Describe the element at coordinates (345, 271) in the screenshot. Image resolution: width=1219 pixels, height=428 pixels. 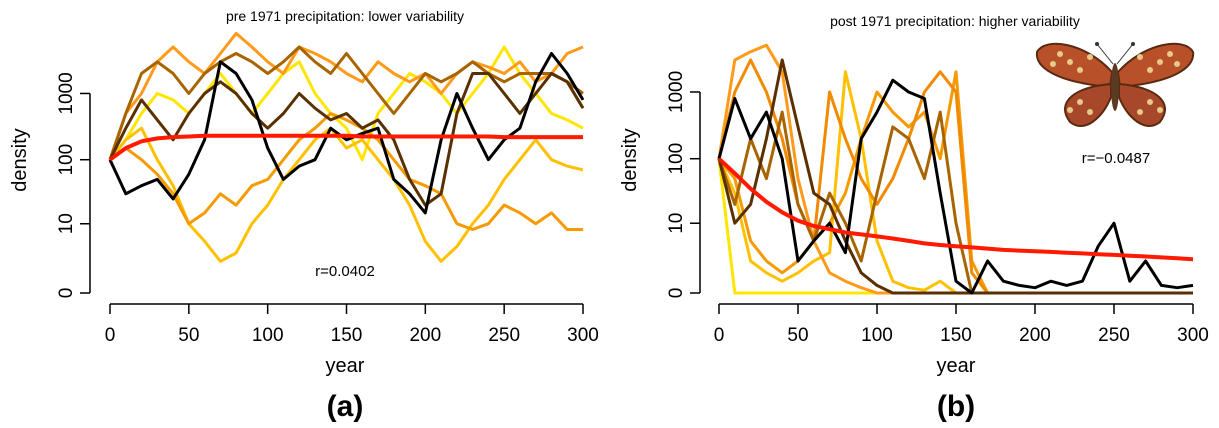
I see `panel-a-annotation: r=0.0402` at that location.